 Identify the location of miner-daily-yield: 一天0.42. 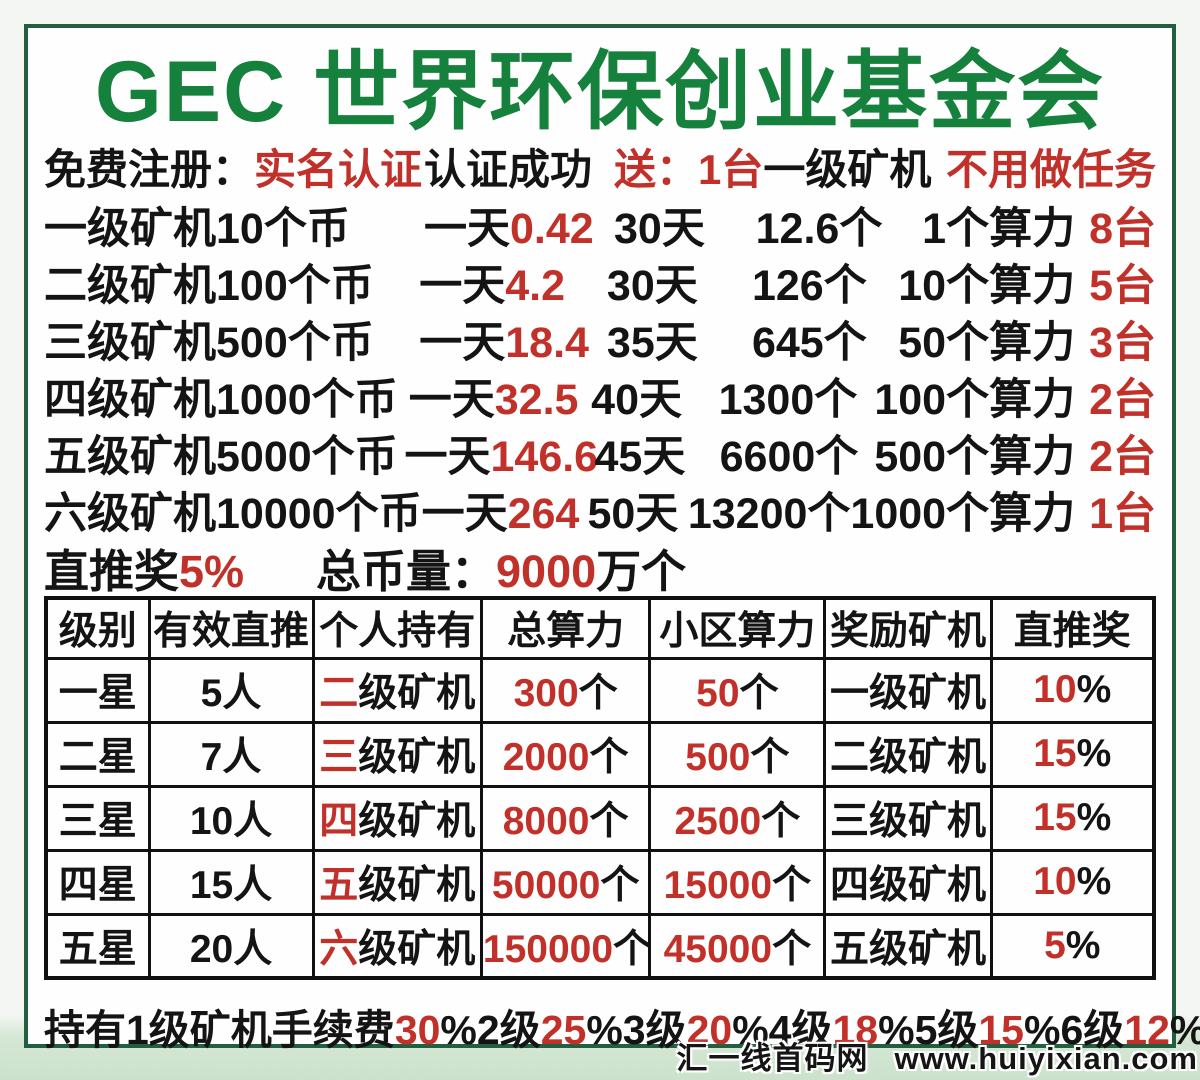
(519, 225).